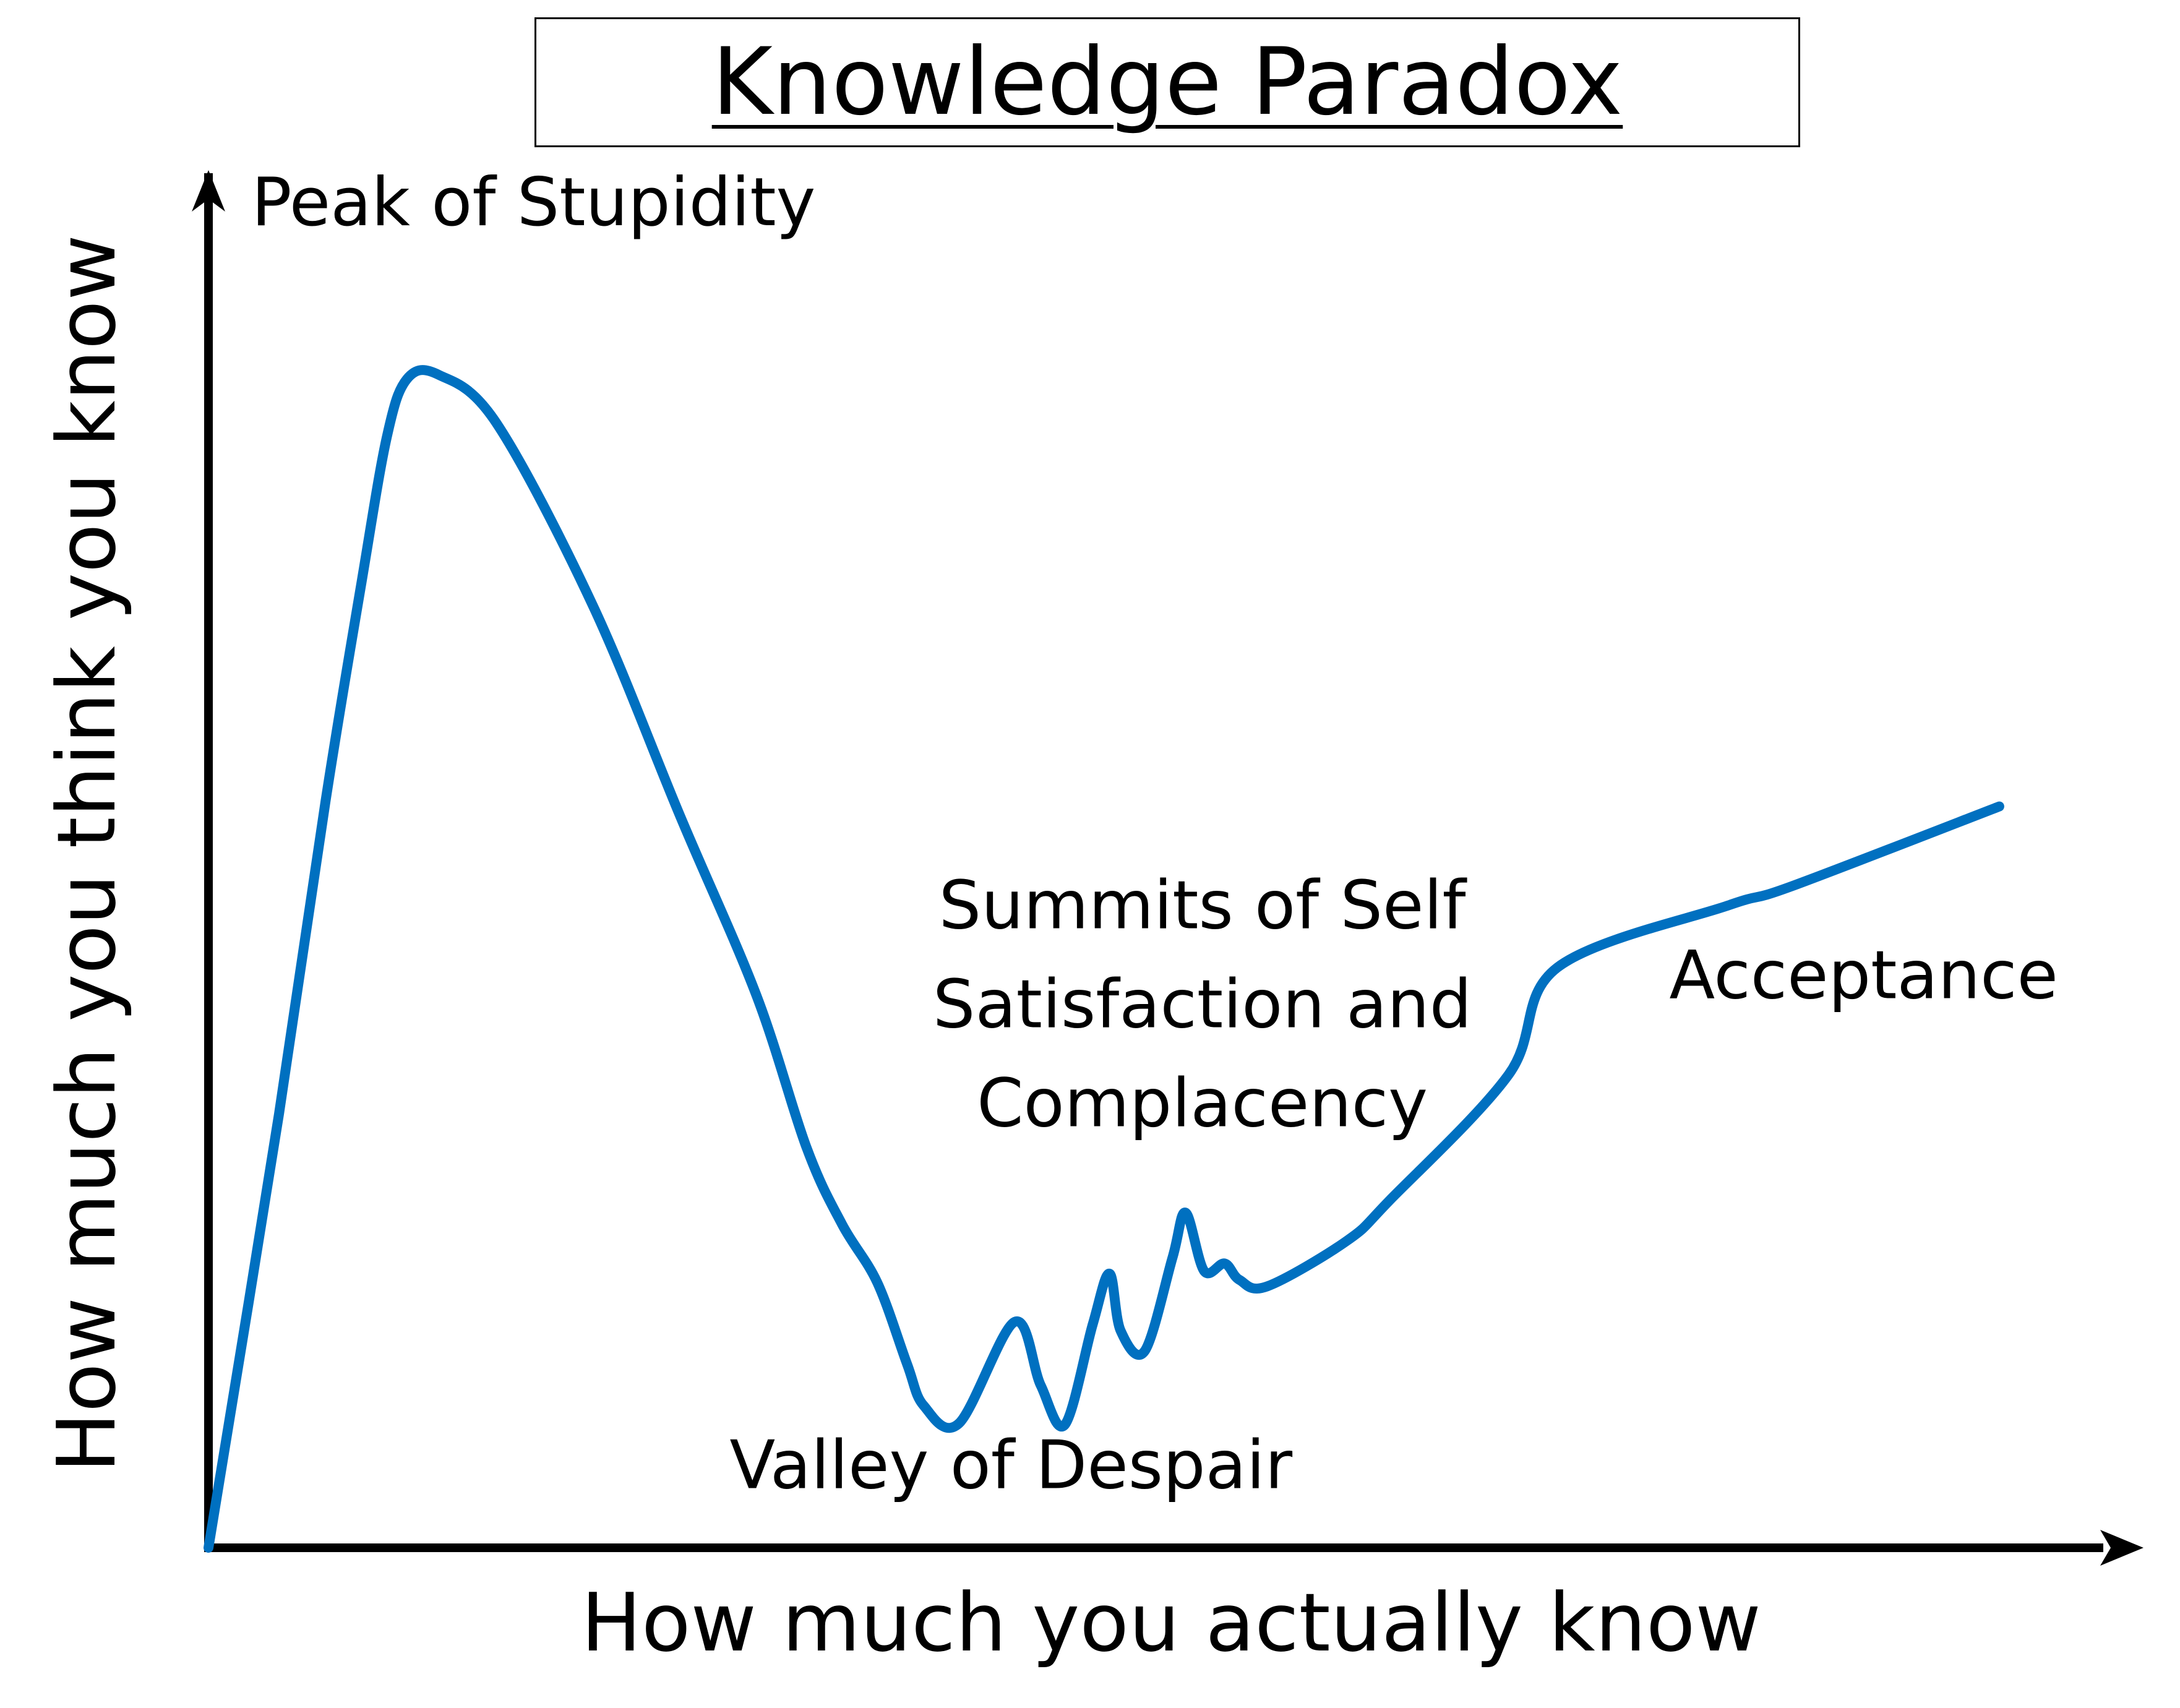 Image resolution: width=2180 pixels, height=1708 pixels. Describe the element at coordinates (534, 202) in the screenshot. I see `annotation-label-0: Peak of Stupidity` at that location.